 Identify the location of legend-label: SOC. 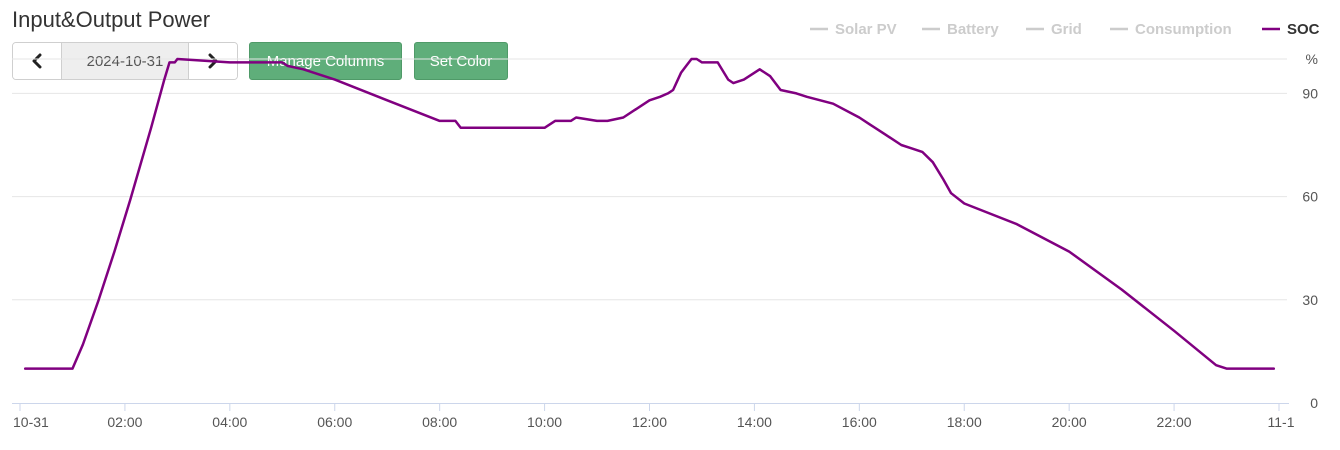
(1303, 29).